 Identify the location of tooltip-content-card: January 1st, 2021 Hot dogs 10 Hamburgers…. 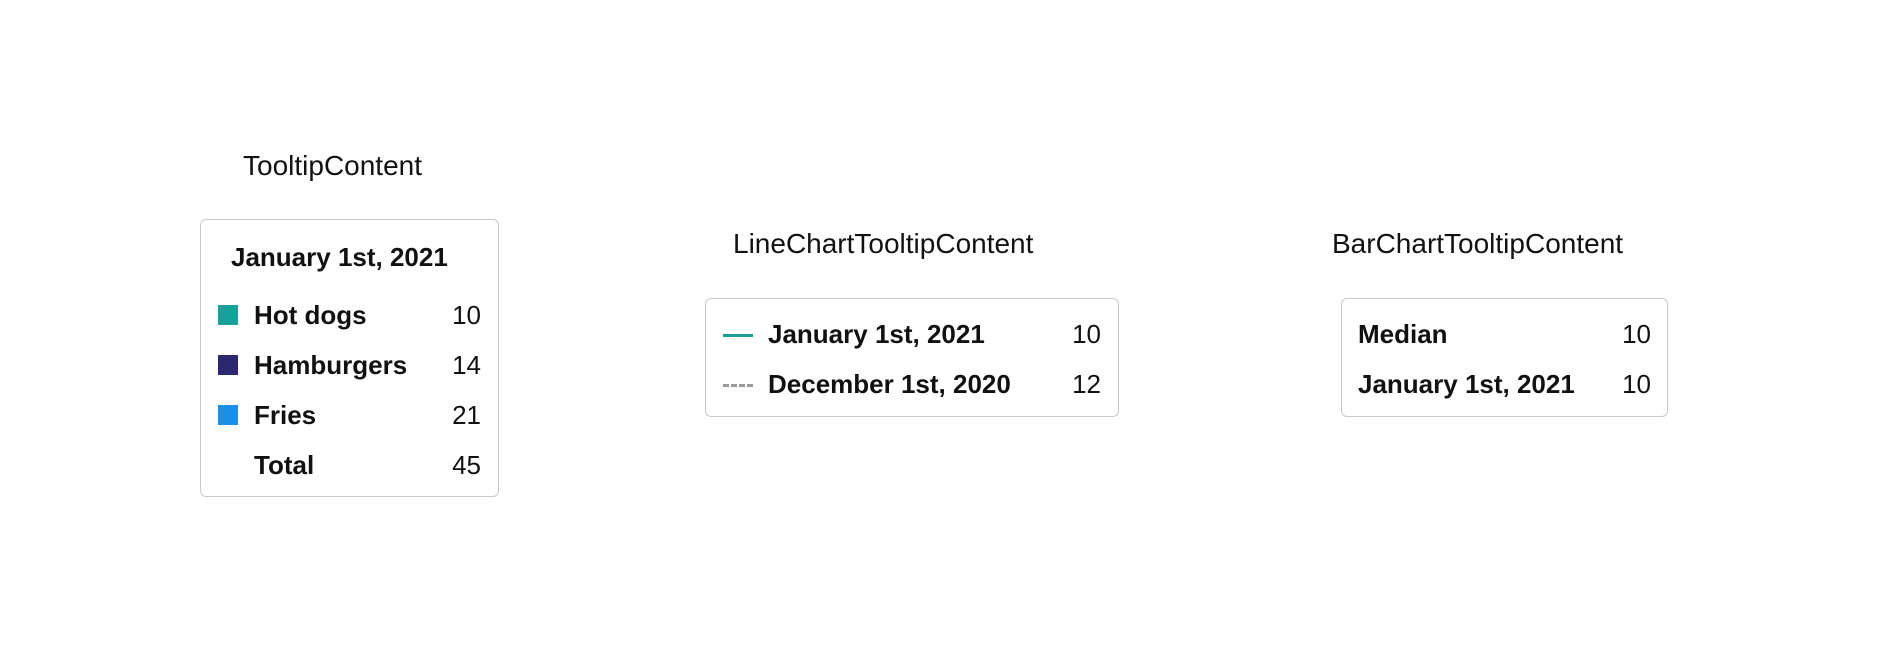
(349, 358).